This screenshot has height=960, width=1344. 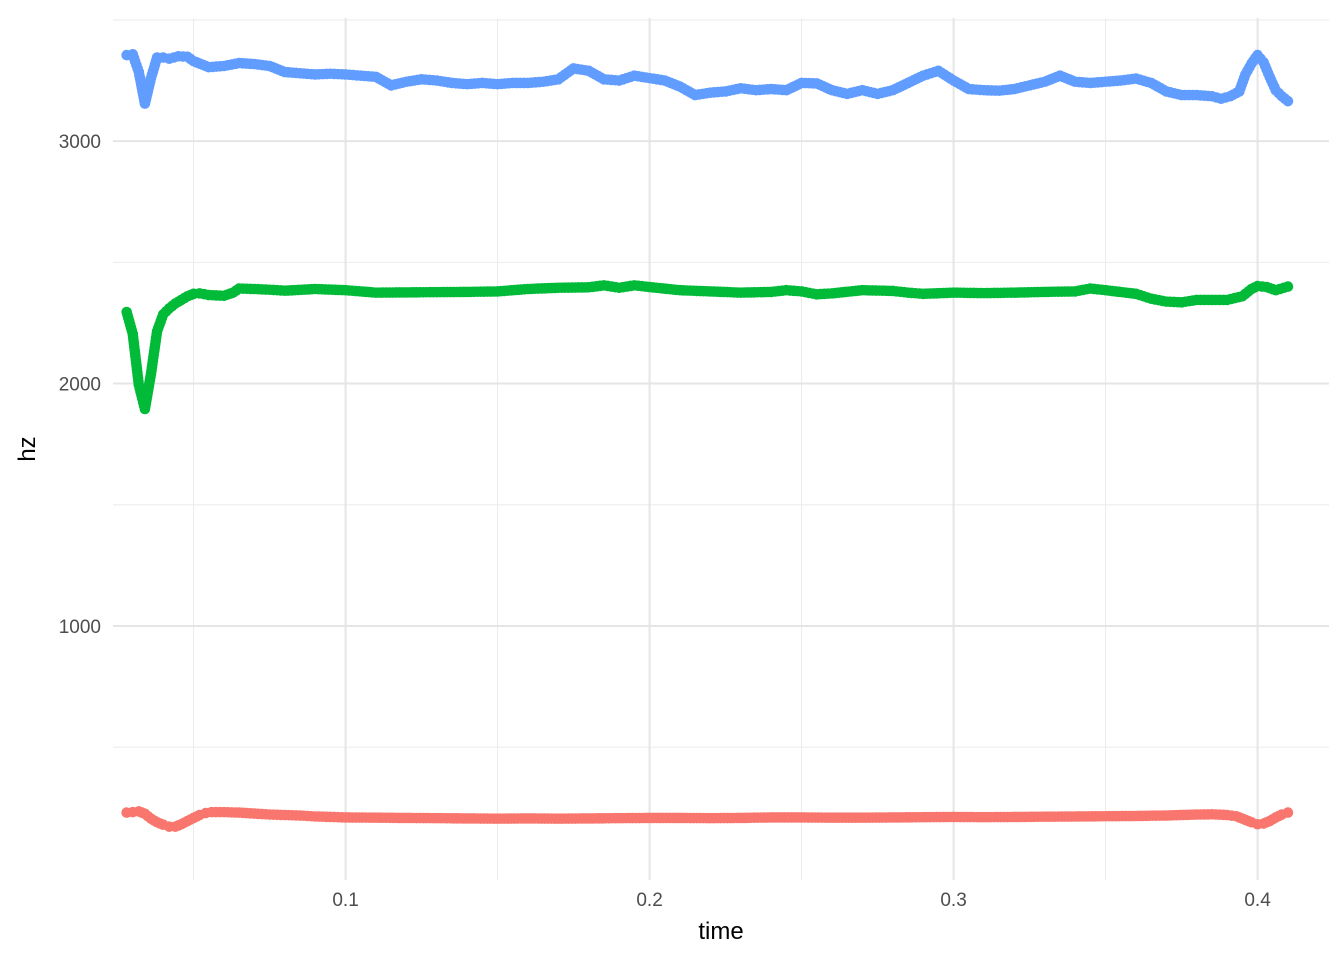 I want to click on x-tick-label: 0.3, so click(x=953, y=900).